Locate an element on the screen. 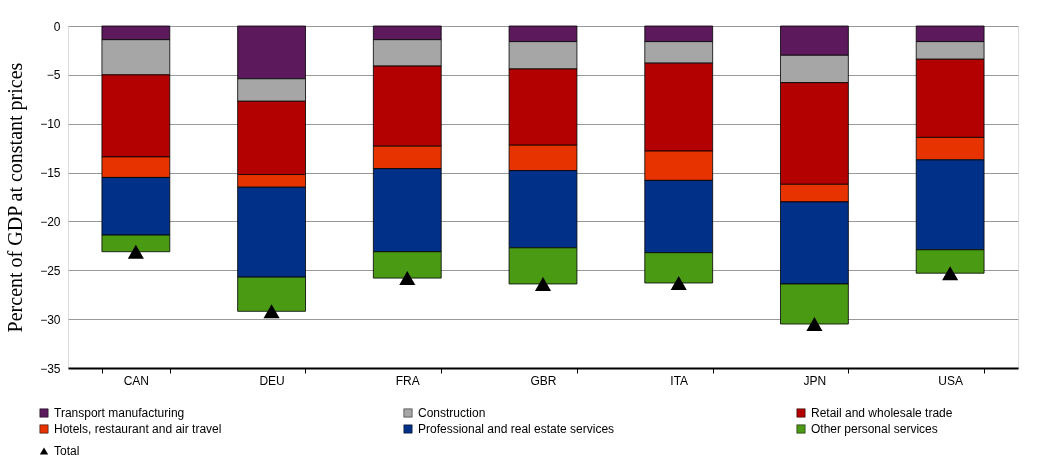 The width and height of the screenshot is (1053, 457). x-tick-label: GBR is located at coordinates (543, 380).